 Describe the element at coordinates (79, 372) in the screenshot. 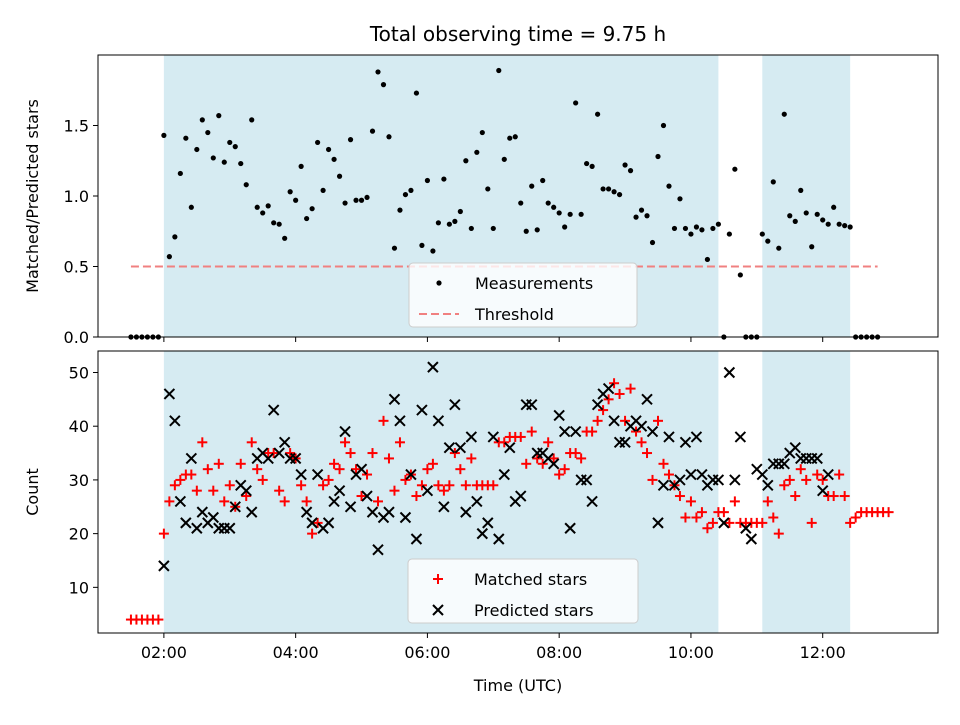

I see `y-tick-label: 50` at that location.